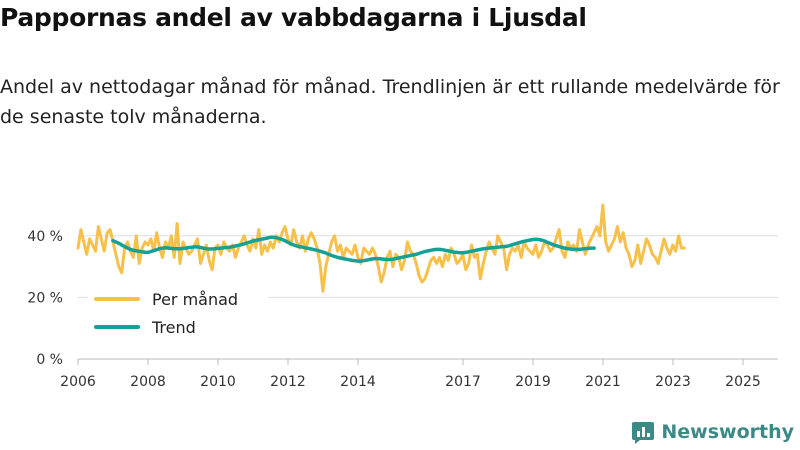 The image size is (800, 450). Describe the element at coordinates (463, 382) in the screenshot. I see `x-tick-label: 2017` at that location.